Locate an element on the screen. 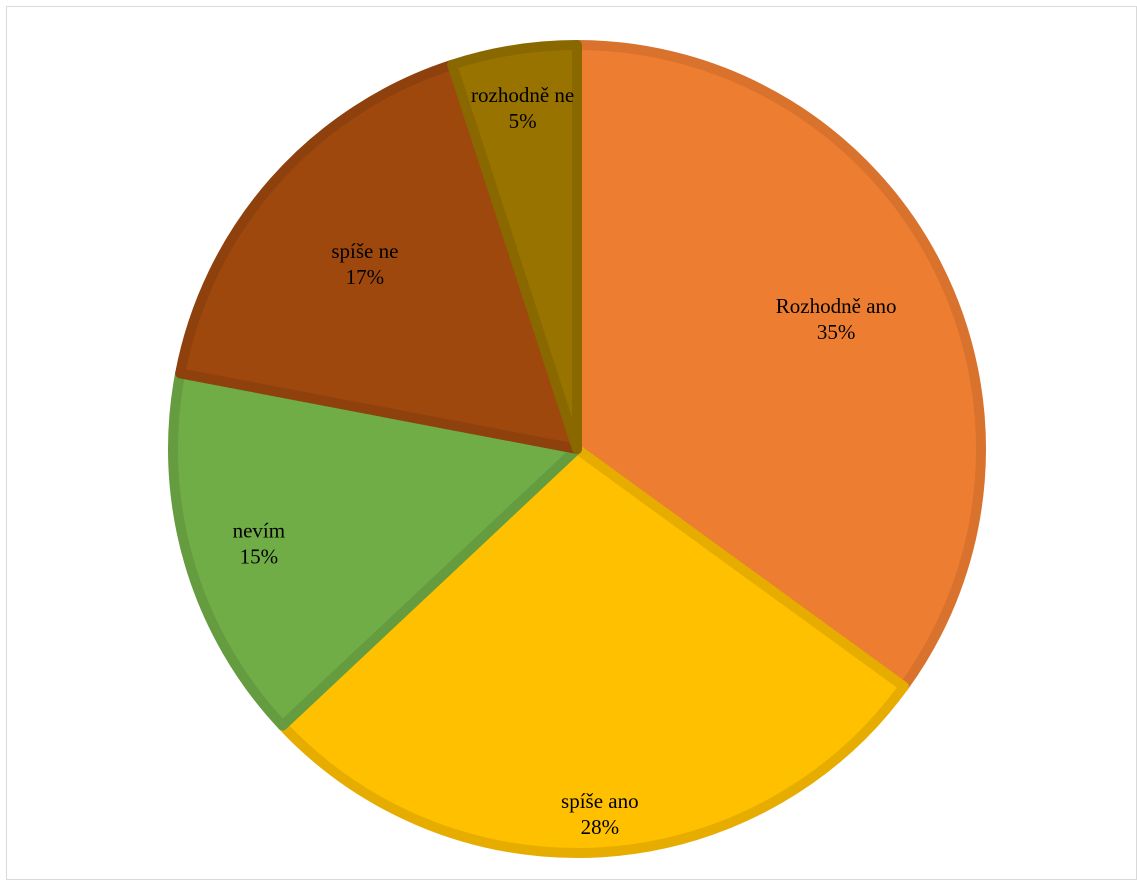  slice-value-label: 5% is located at coordinates (523, 121).